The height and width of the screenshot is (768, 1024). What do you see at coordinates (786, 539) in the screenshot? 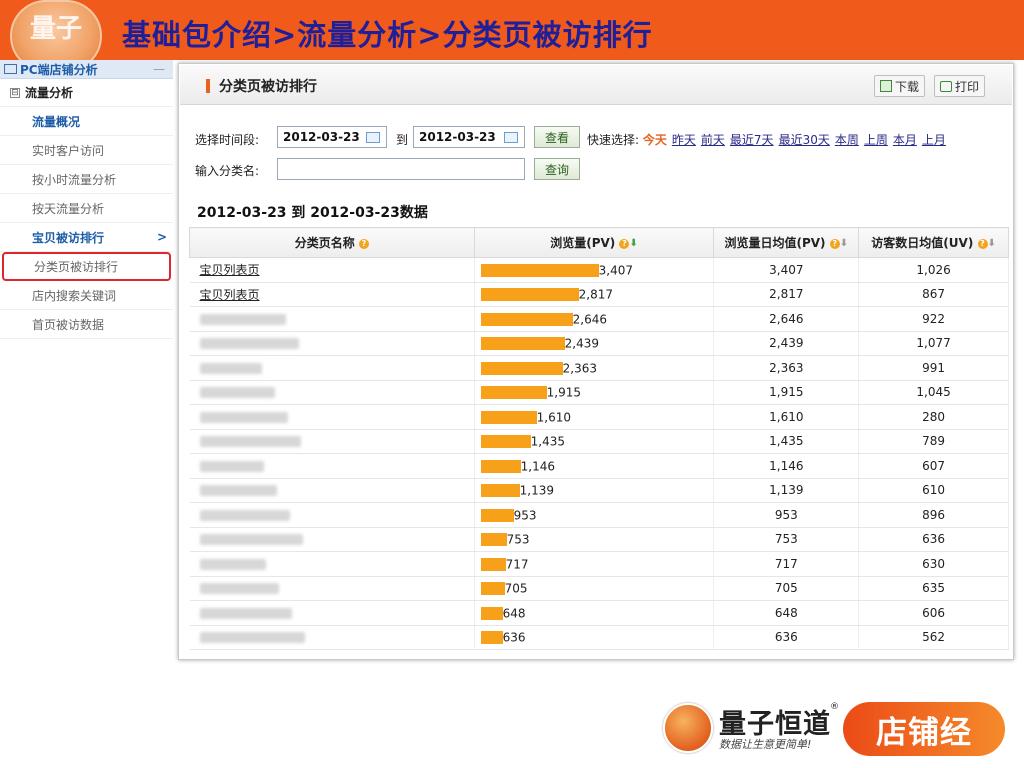
I see `avg-pv-cell: 753` at bounding box center [786, 539].